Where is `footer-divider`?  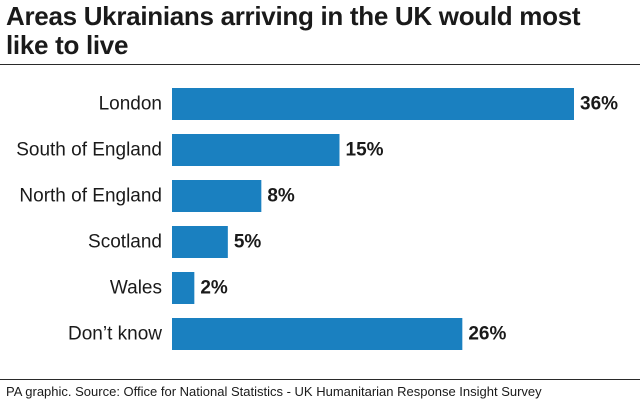 footer-divider is located at coordinates (320, 379).